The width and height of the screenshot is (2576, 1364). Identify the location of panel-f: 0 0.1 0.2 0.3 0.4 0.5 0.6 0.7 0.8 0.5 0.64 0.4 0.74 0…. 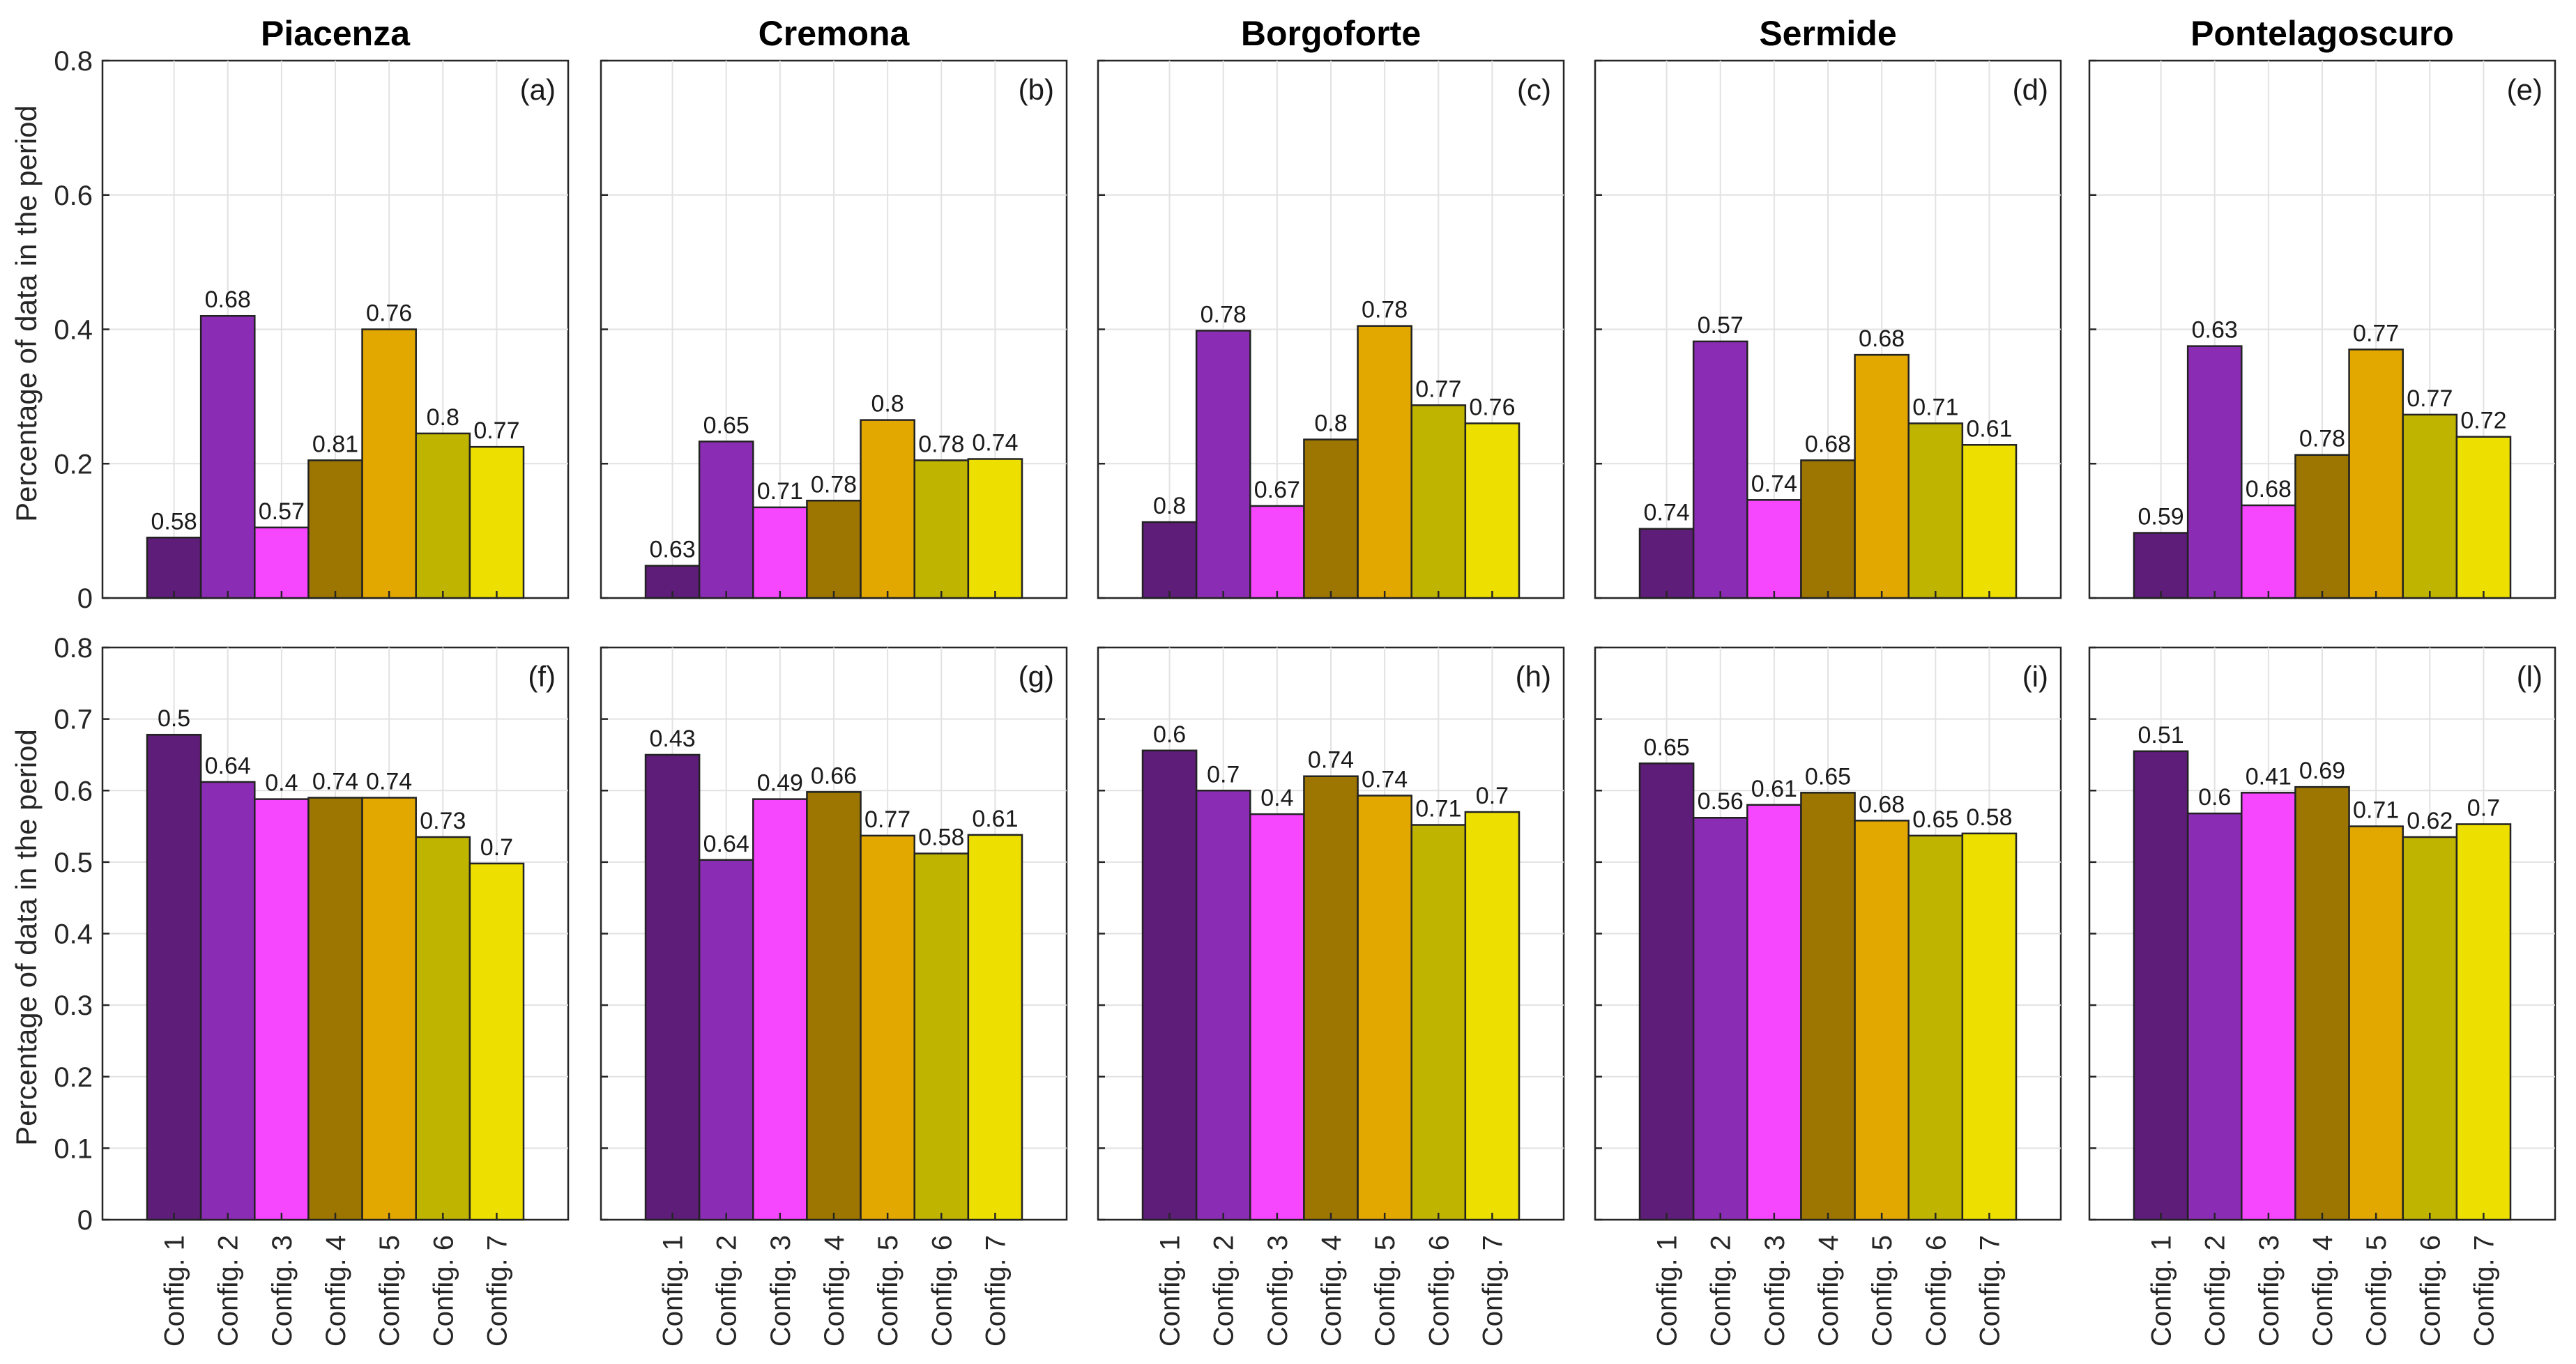
(312, 990).